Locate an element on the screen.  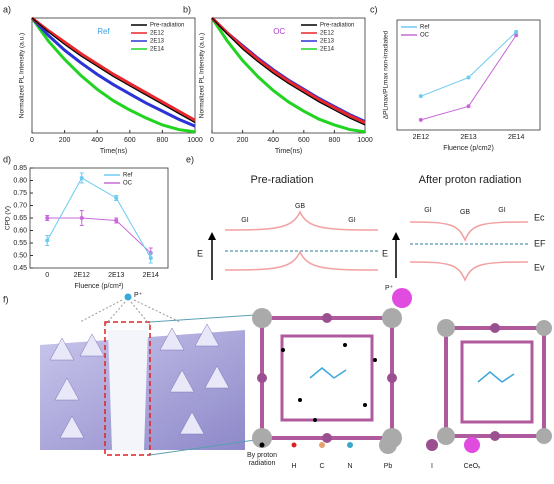
plot-frame is located at coordinates (288, 75).